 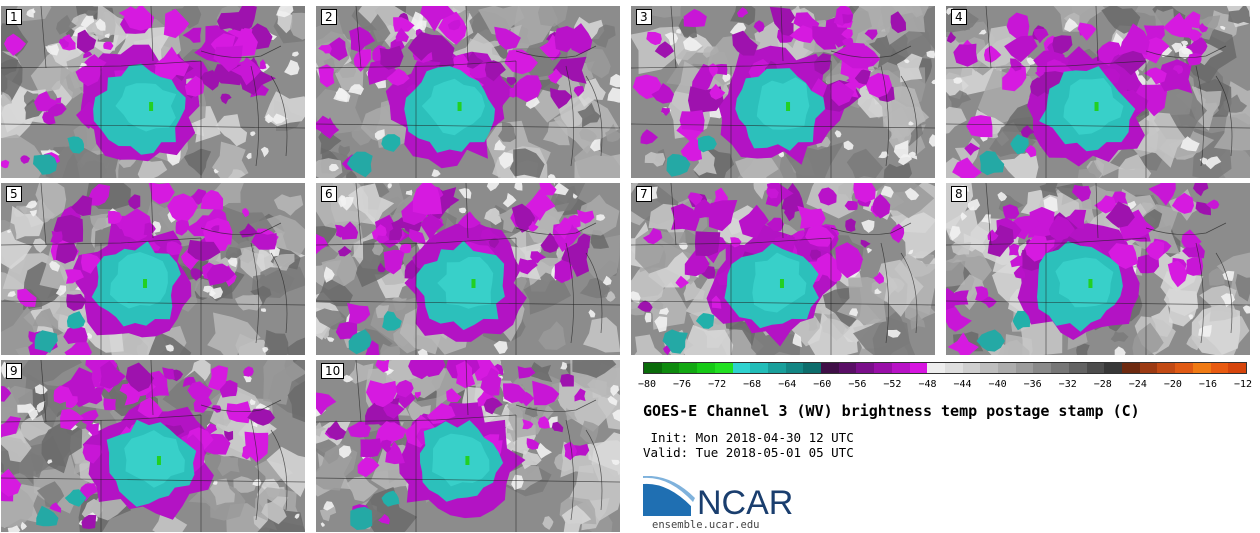 I want to click on colorbar-tick-label: −56, so click(x=857, y=384).